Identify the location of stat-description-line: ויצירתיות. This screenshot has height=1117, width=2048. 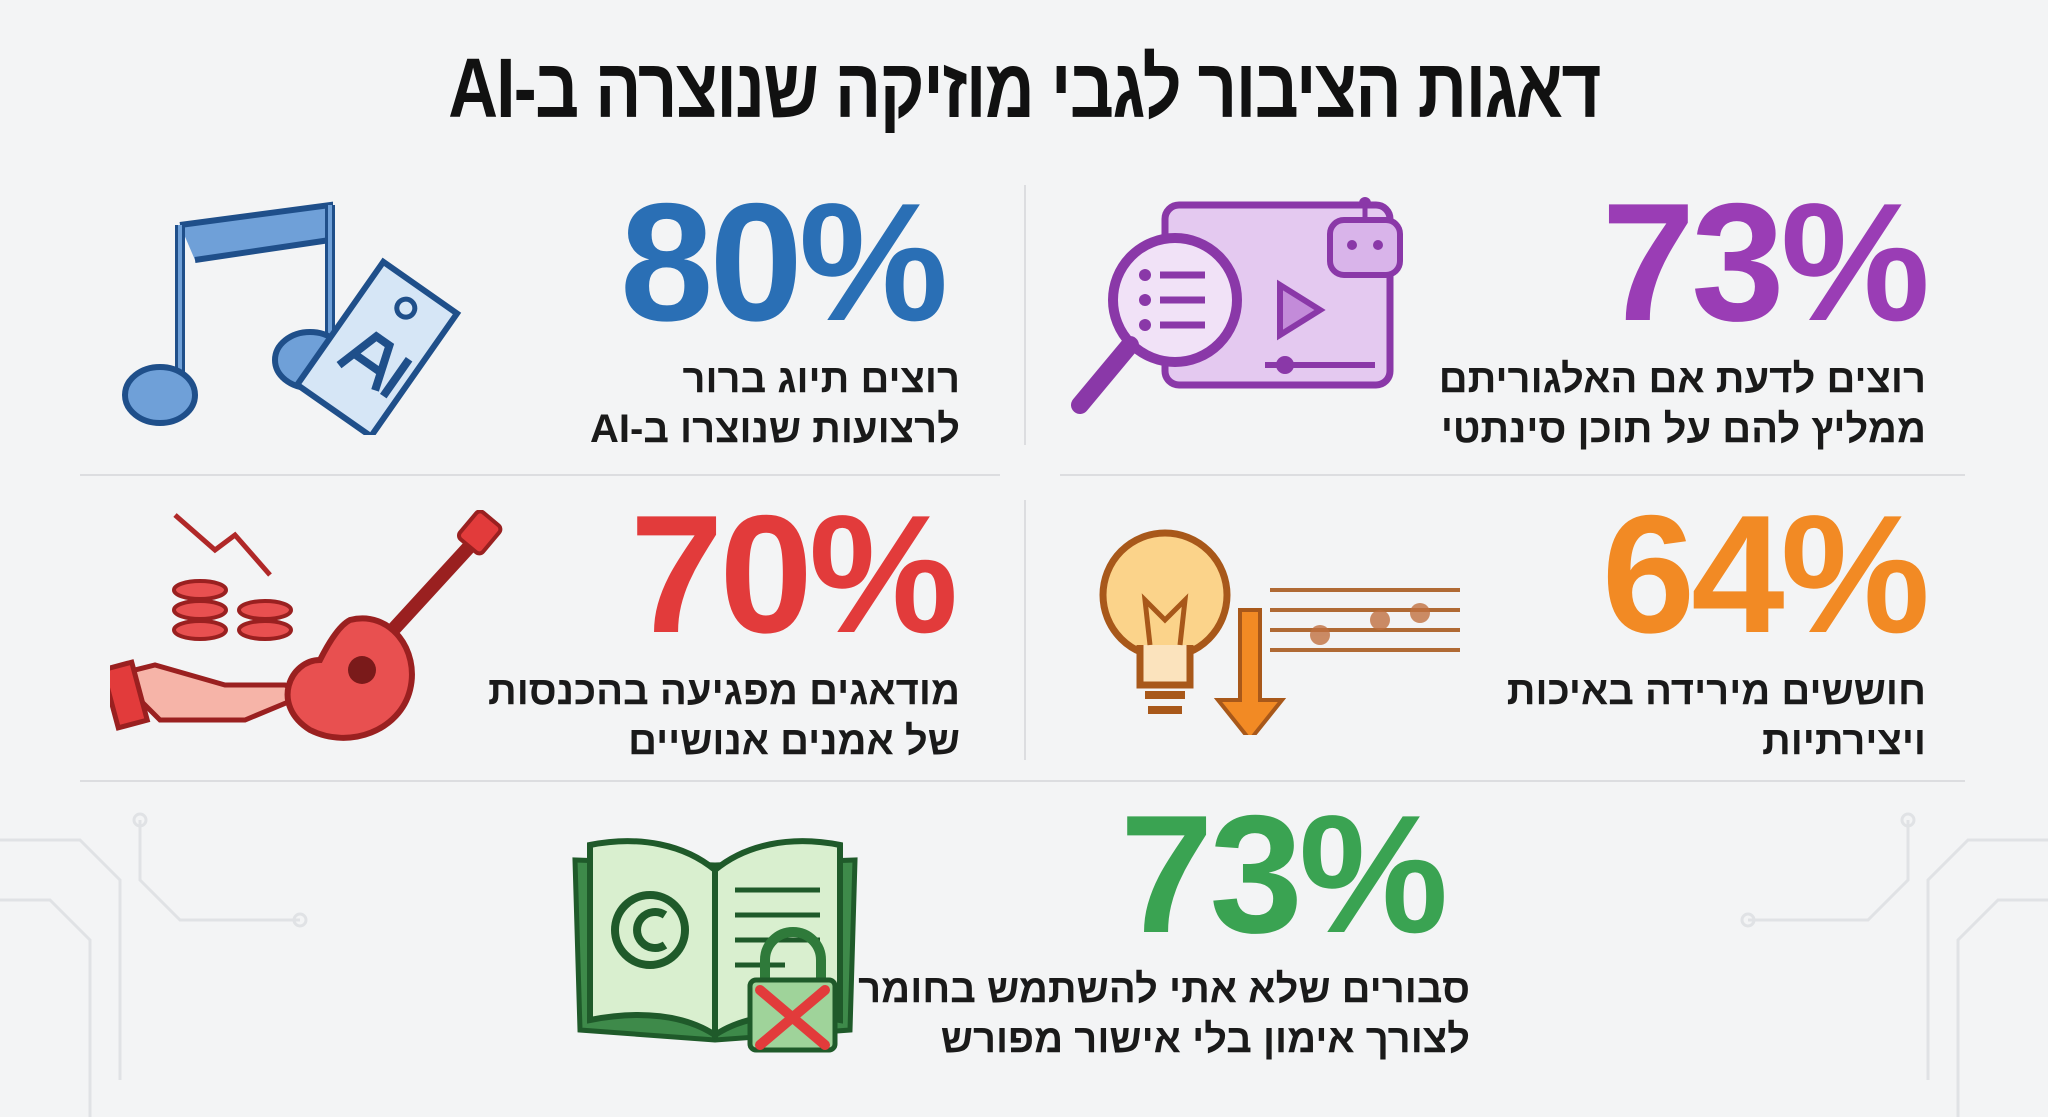
(1844, 741).